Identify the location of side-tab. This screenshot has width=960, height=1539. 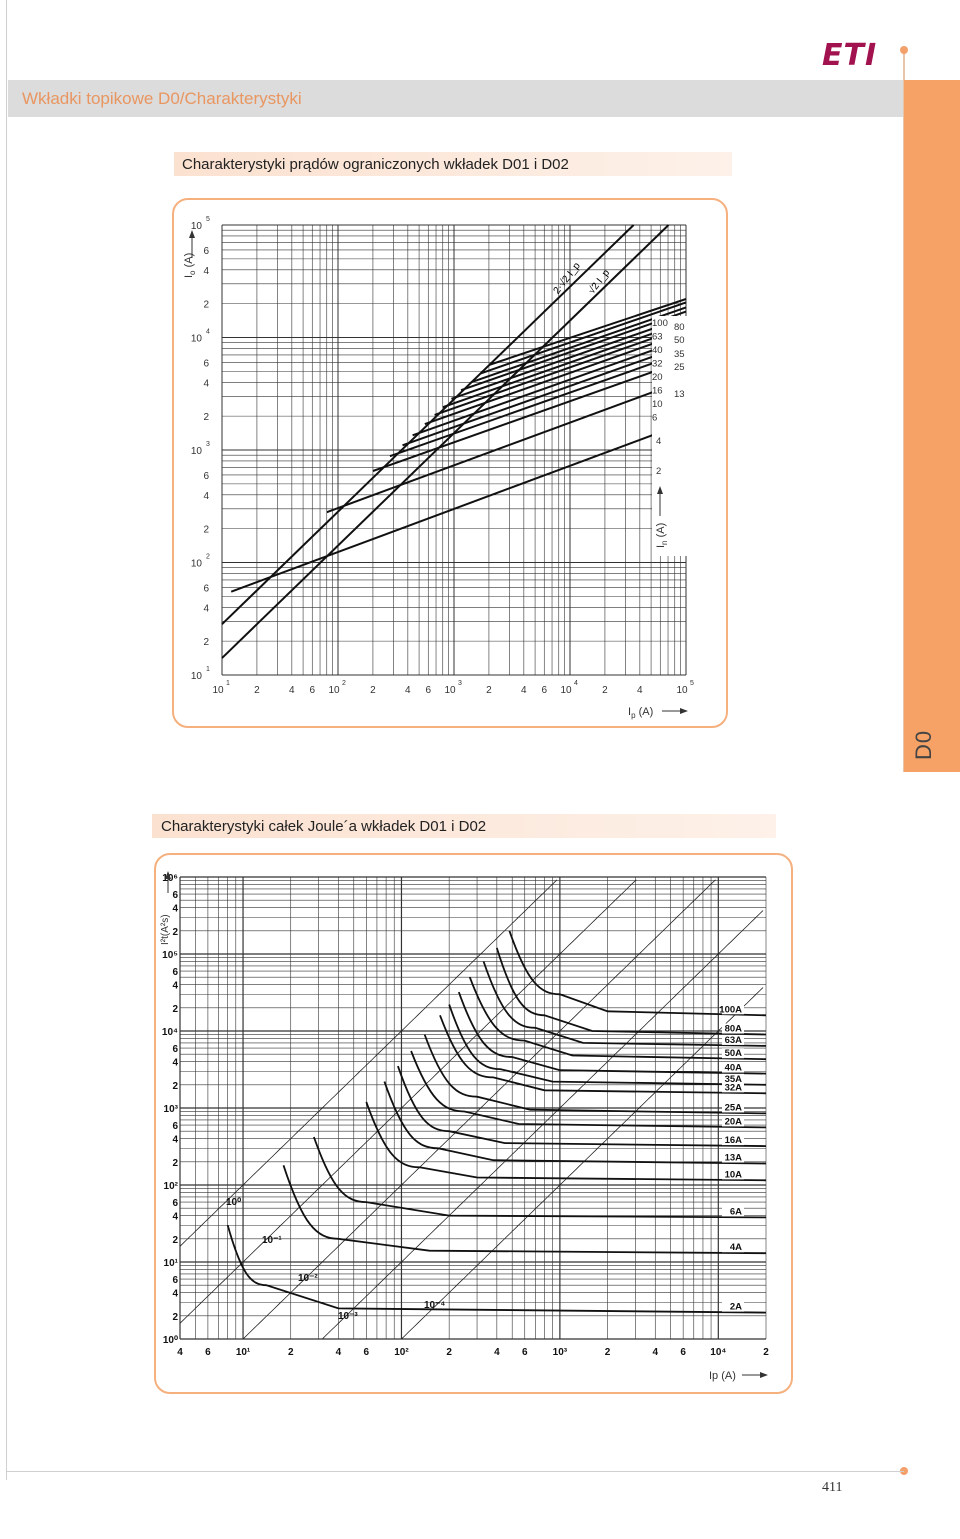
(932, 426).